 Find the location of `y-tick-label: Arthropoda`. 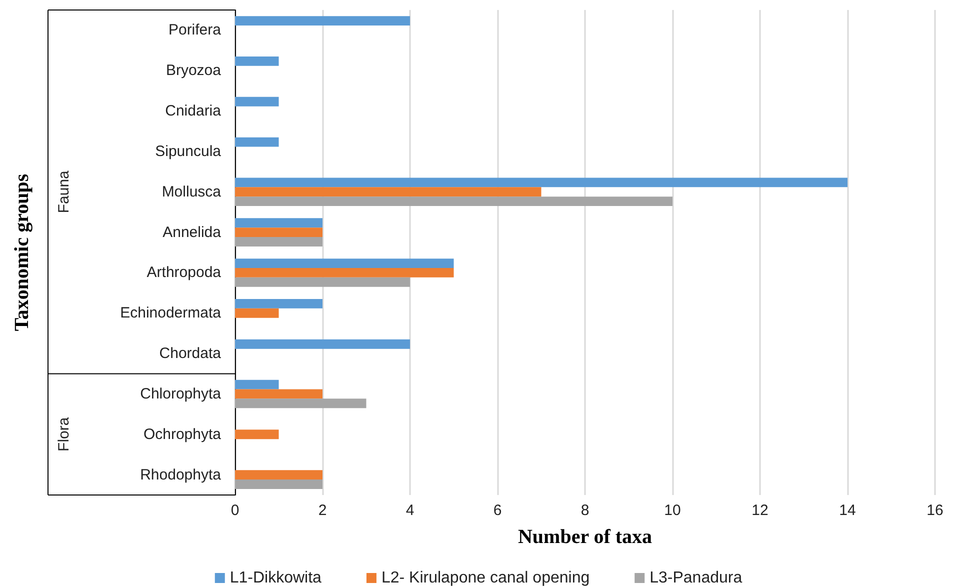

y-tick-label: Arthropoda is located at coordinates (184, 273).